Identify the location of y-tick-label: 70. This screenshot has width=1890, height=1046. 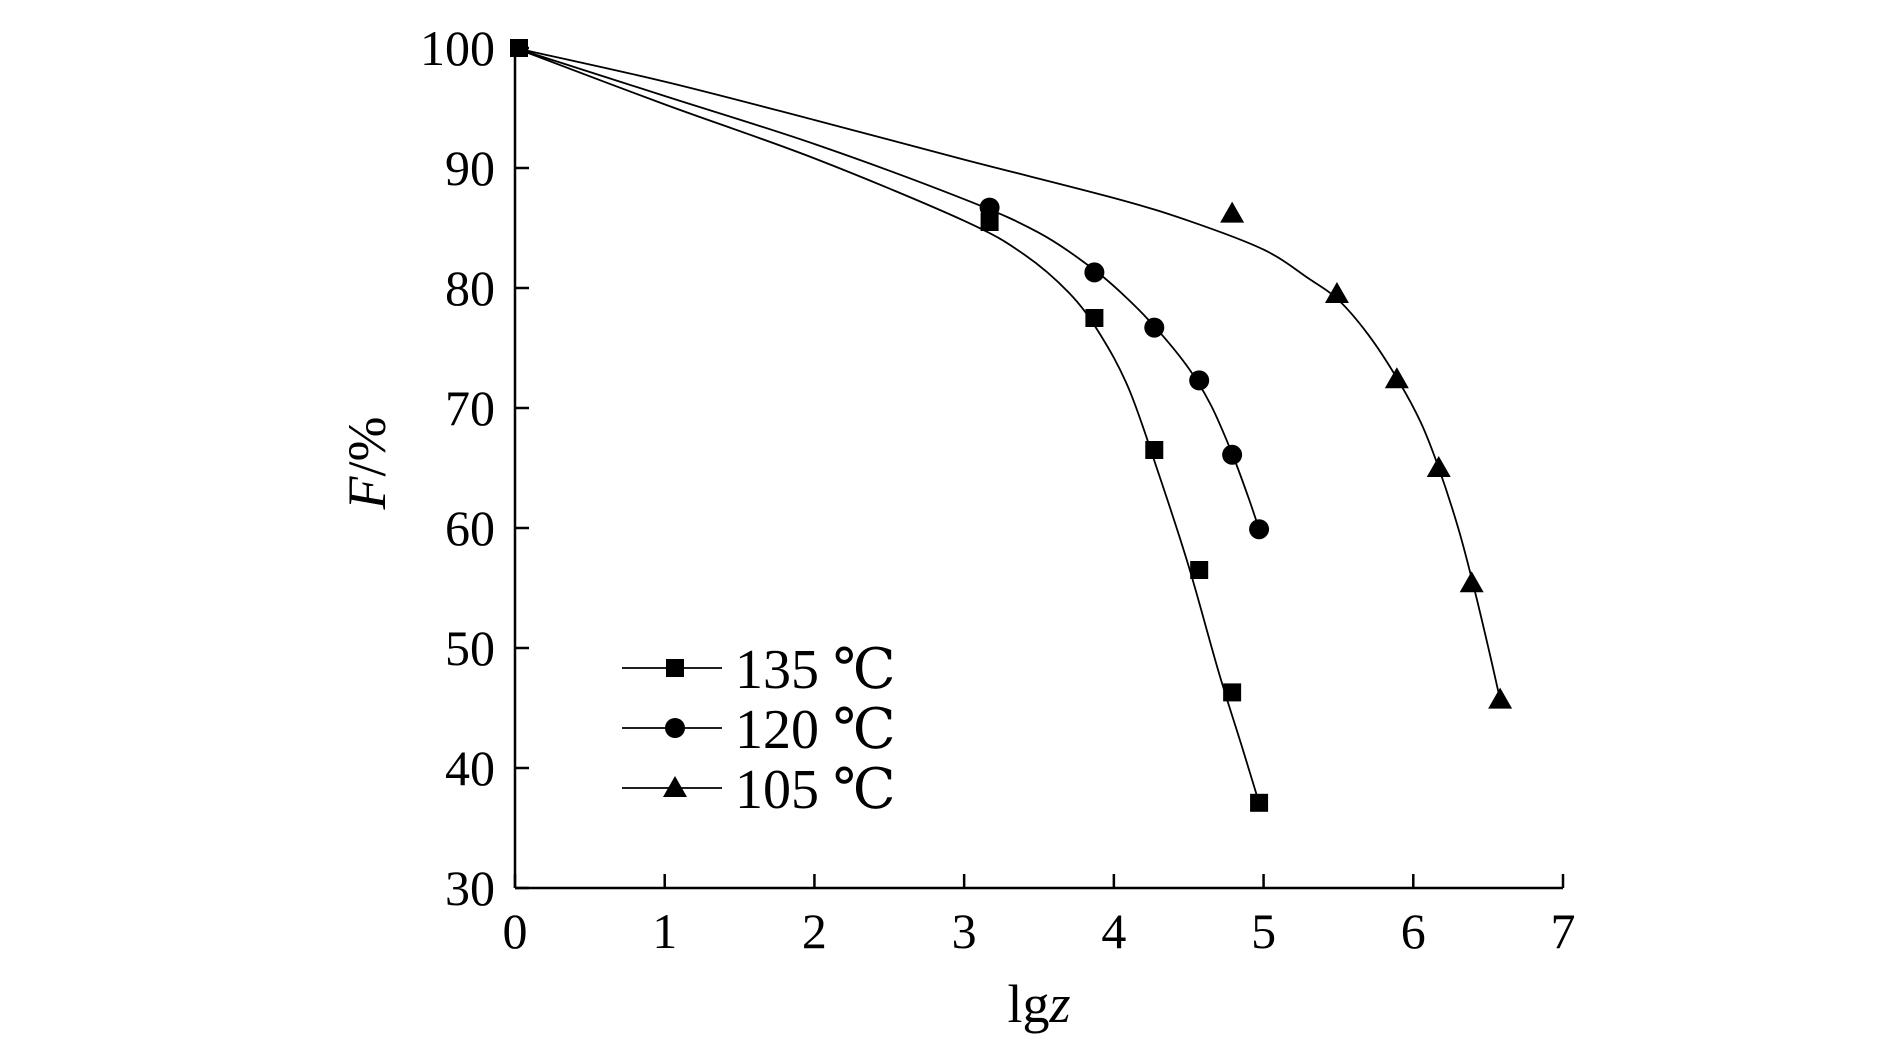
(470, 408).